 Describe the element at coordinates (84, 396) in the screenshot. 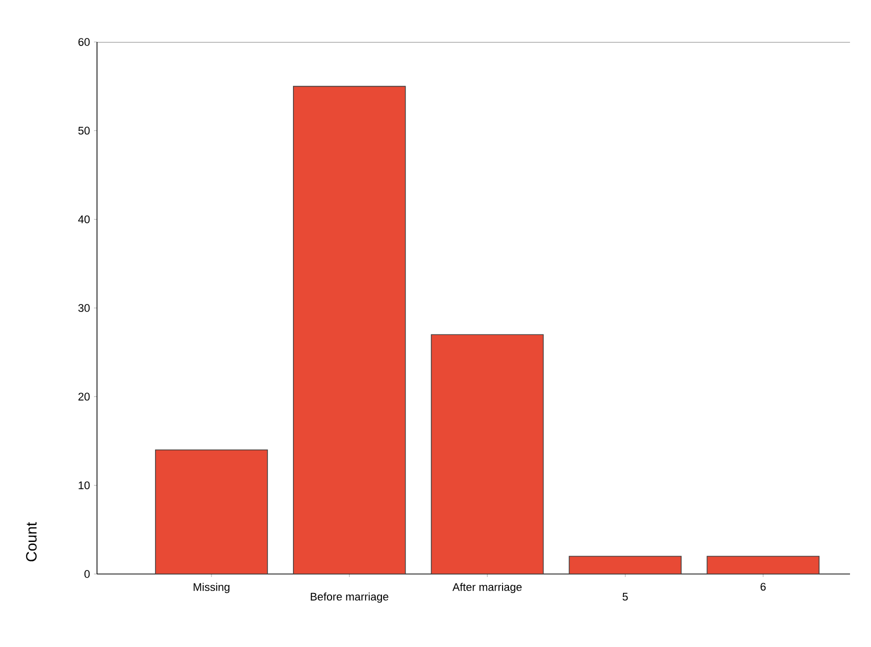

I see `y-tick-label: 20` at that location.